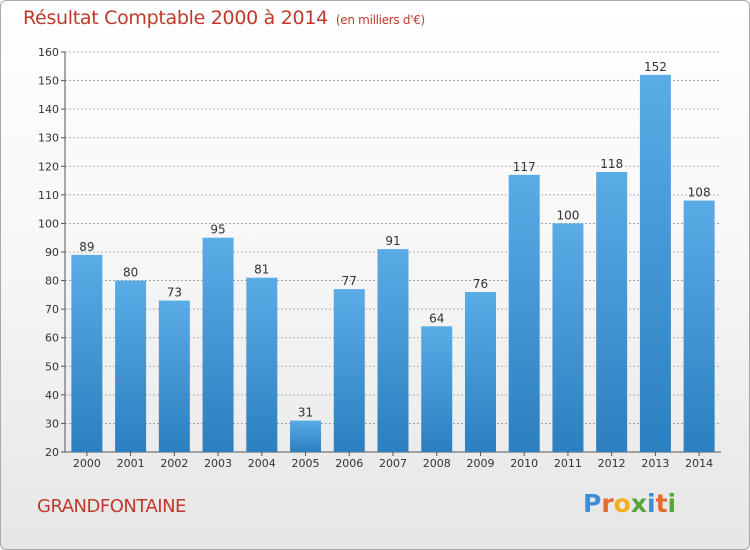 This screenshot has height=550, width=750. Describe the element at coordinates (48, 223) in the screenshot. I see `y-tick-label: 100` at that location.